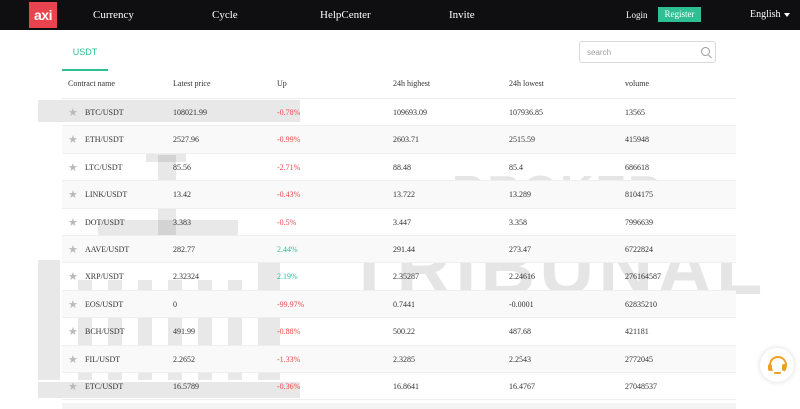  I want to click on change-percent: -0.99%, so click(289, 140).